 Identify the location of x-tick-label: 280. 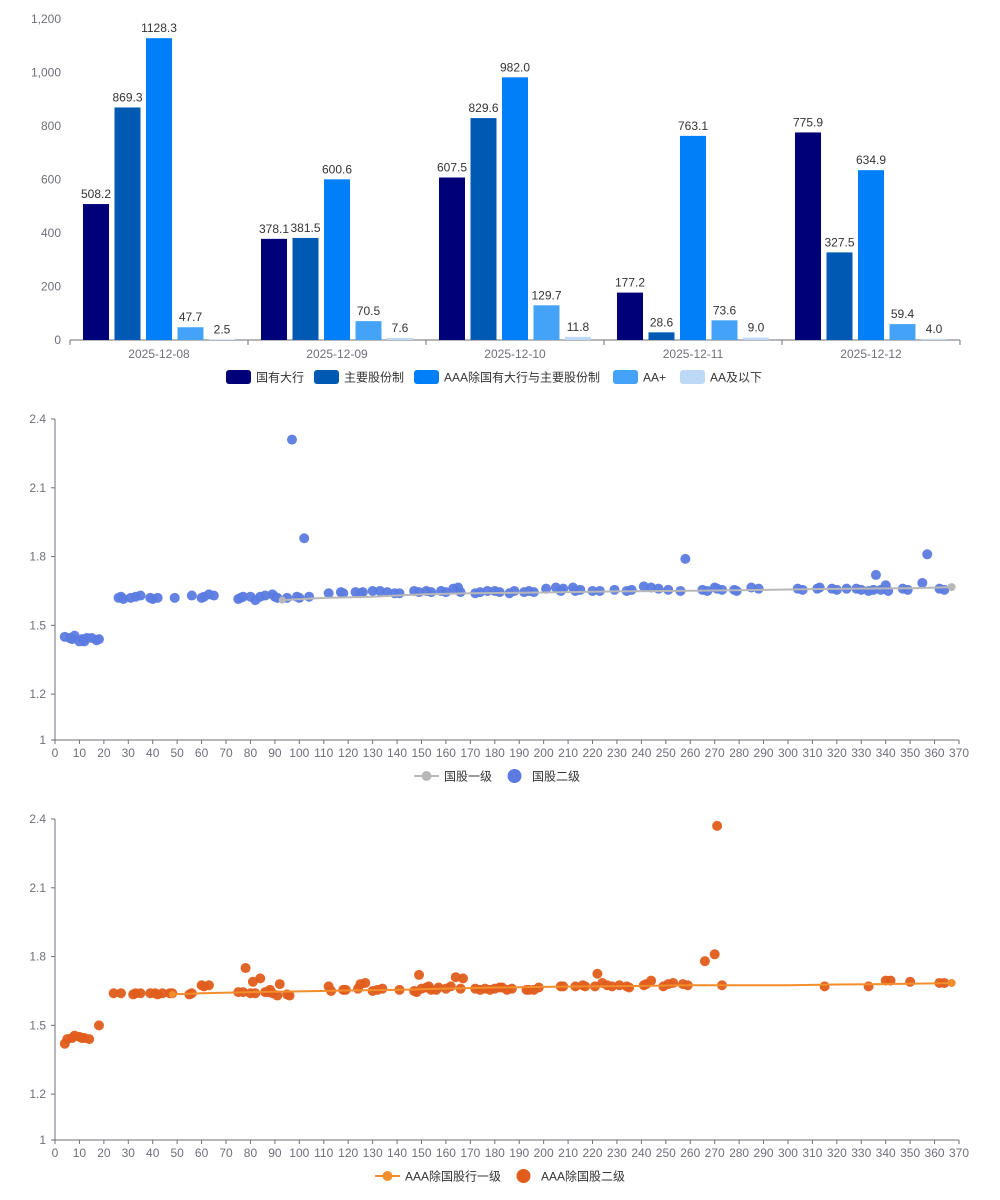
(739, 1153).